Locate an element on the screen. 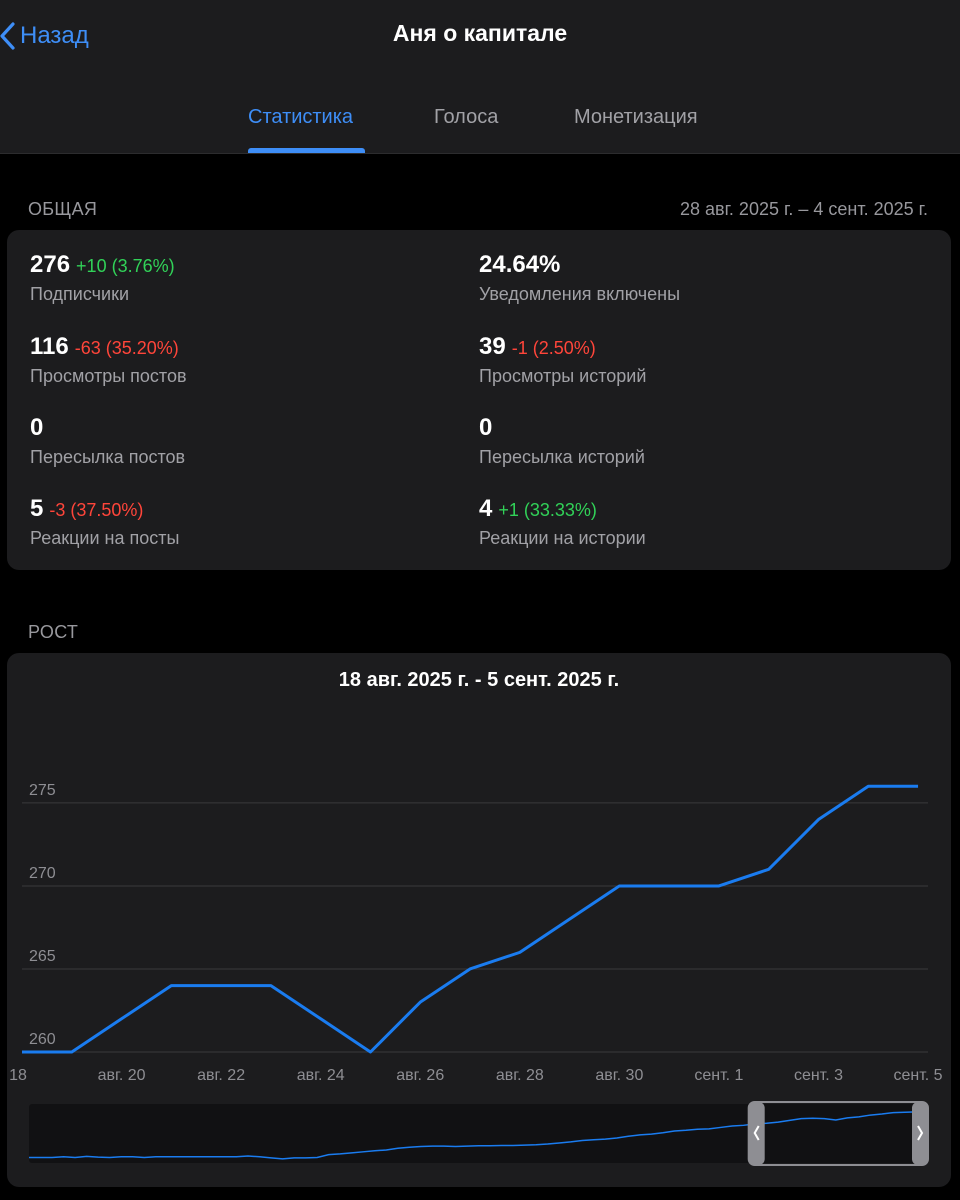 This screenshot has height=1200, width=960. chart-title: 18 авг. 2025 г. - 5 сент. 2025 г. is located at coordinates (479, 680).